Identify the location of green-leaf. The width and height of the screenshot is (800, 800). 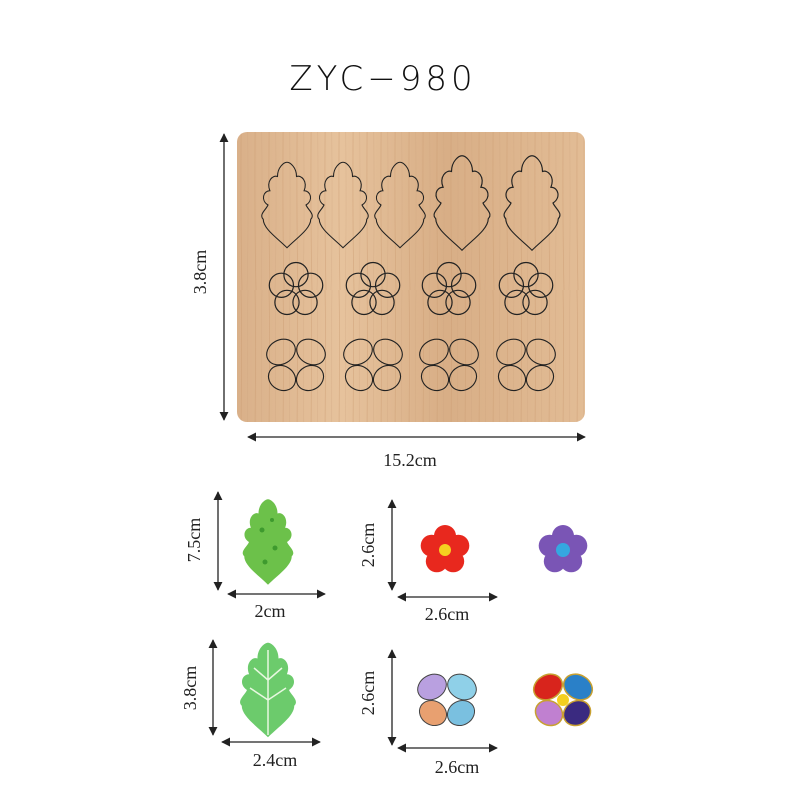
(268, 542).